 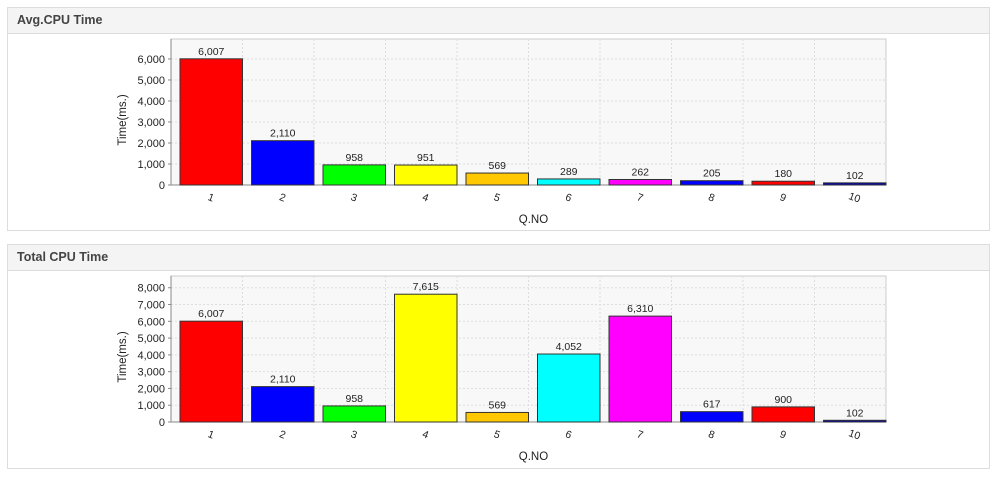 What do you see at coordinates (569, 347) in the screenshot?
I see `value-label: 4,052` at bounding box center [569, 347].